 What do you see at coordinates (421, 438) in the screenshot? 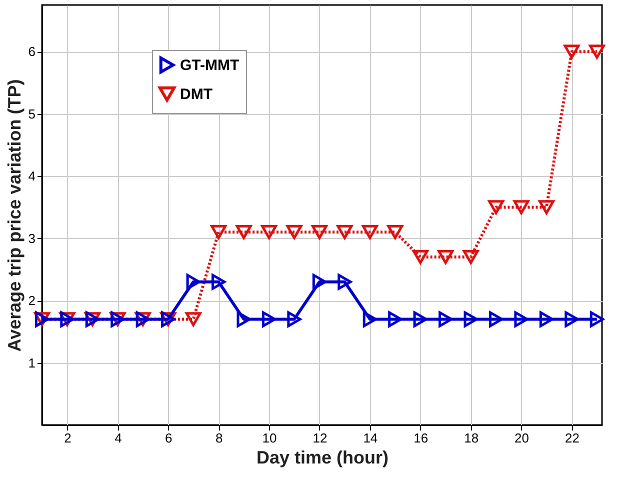
I see `x-tick-label: 16` at bounding box center [421, 438].